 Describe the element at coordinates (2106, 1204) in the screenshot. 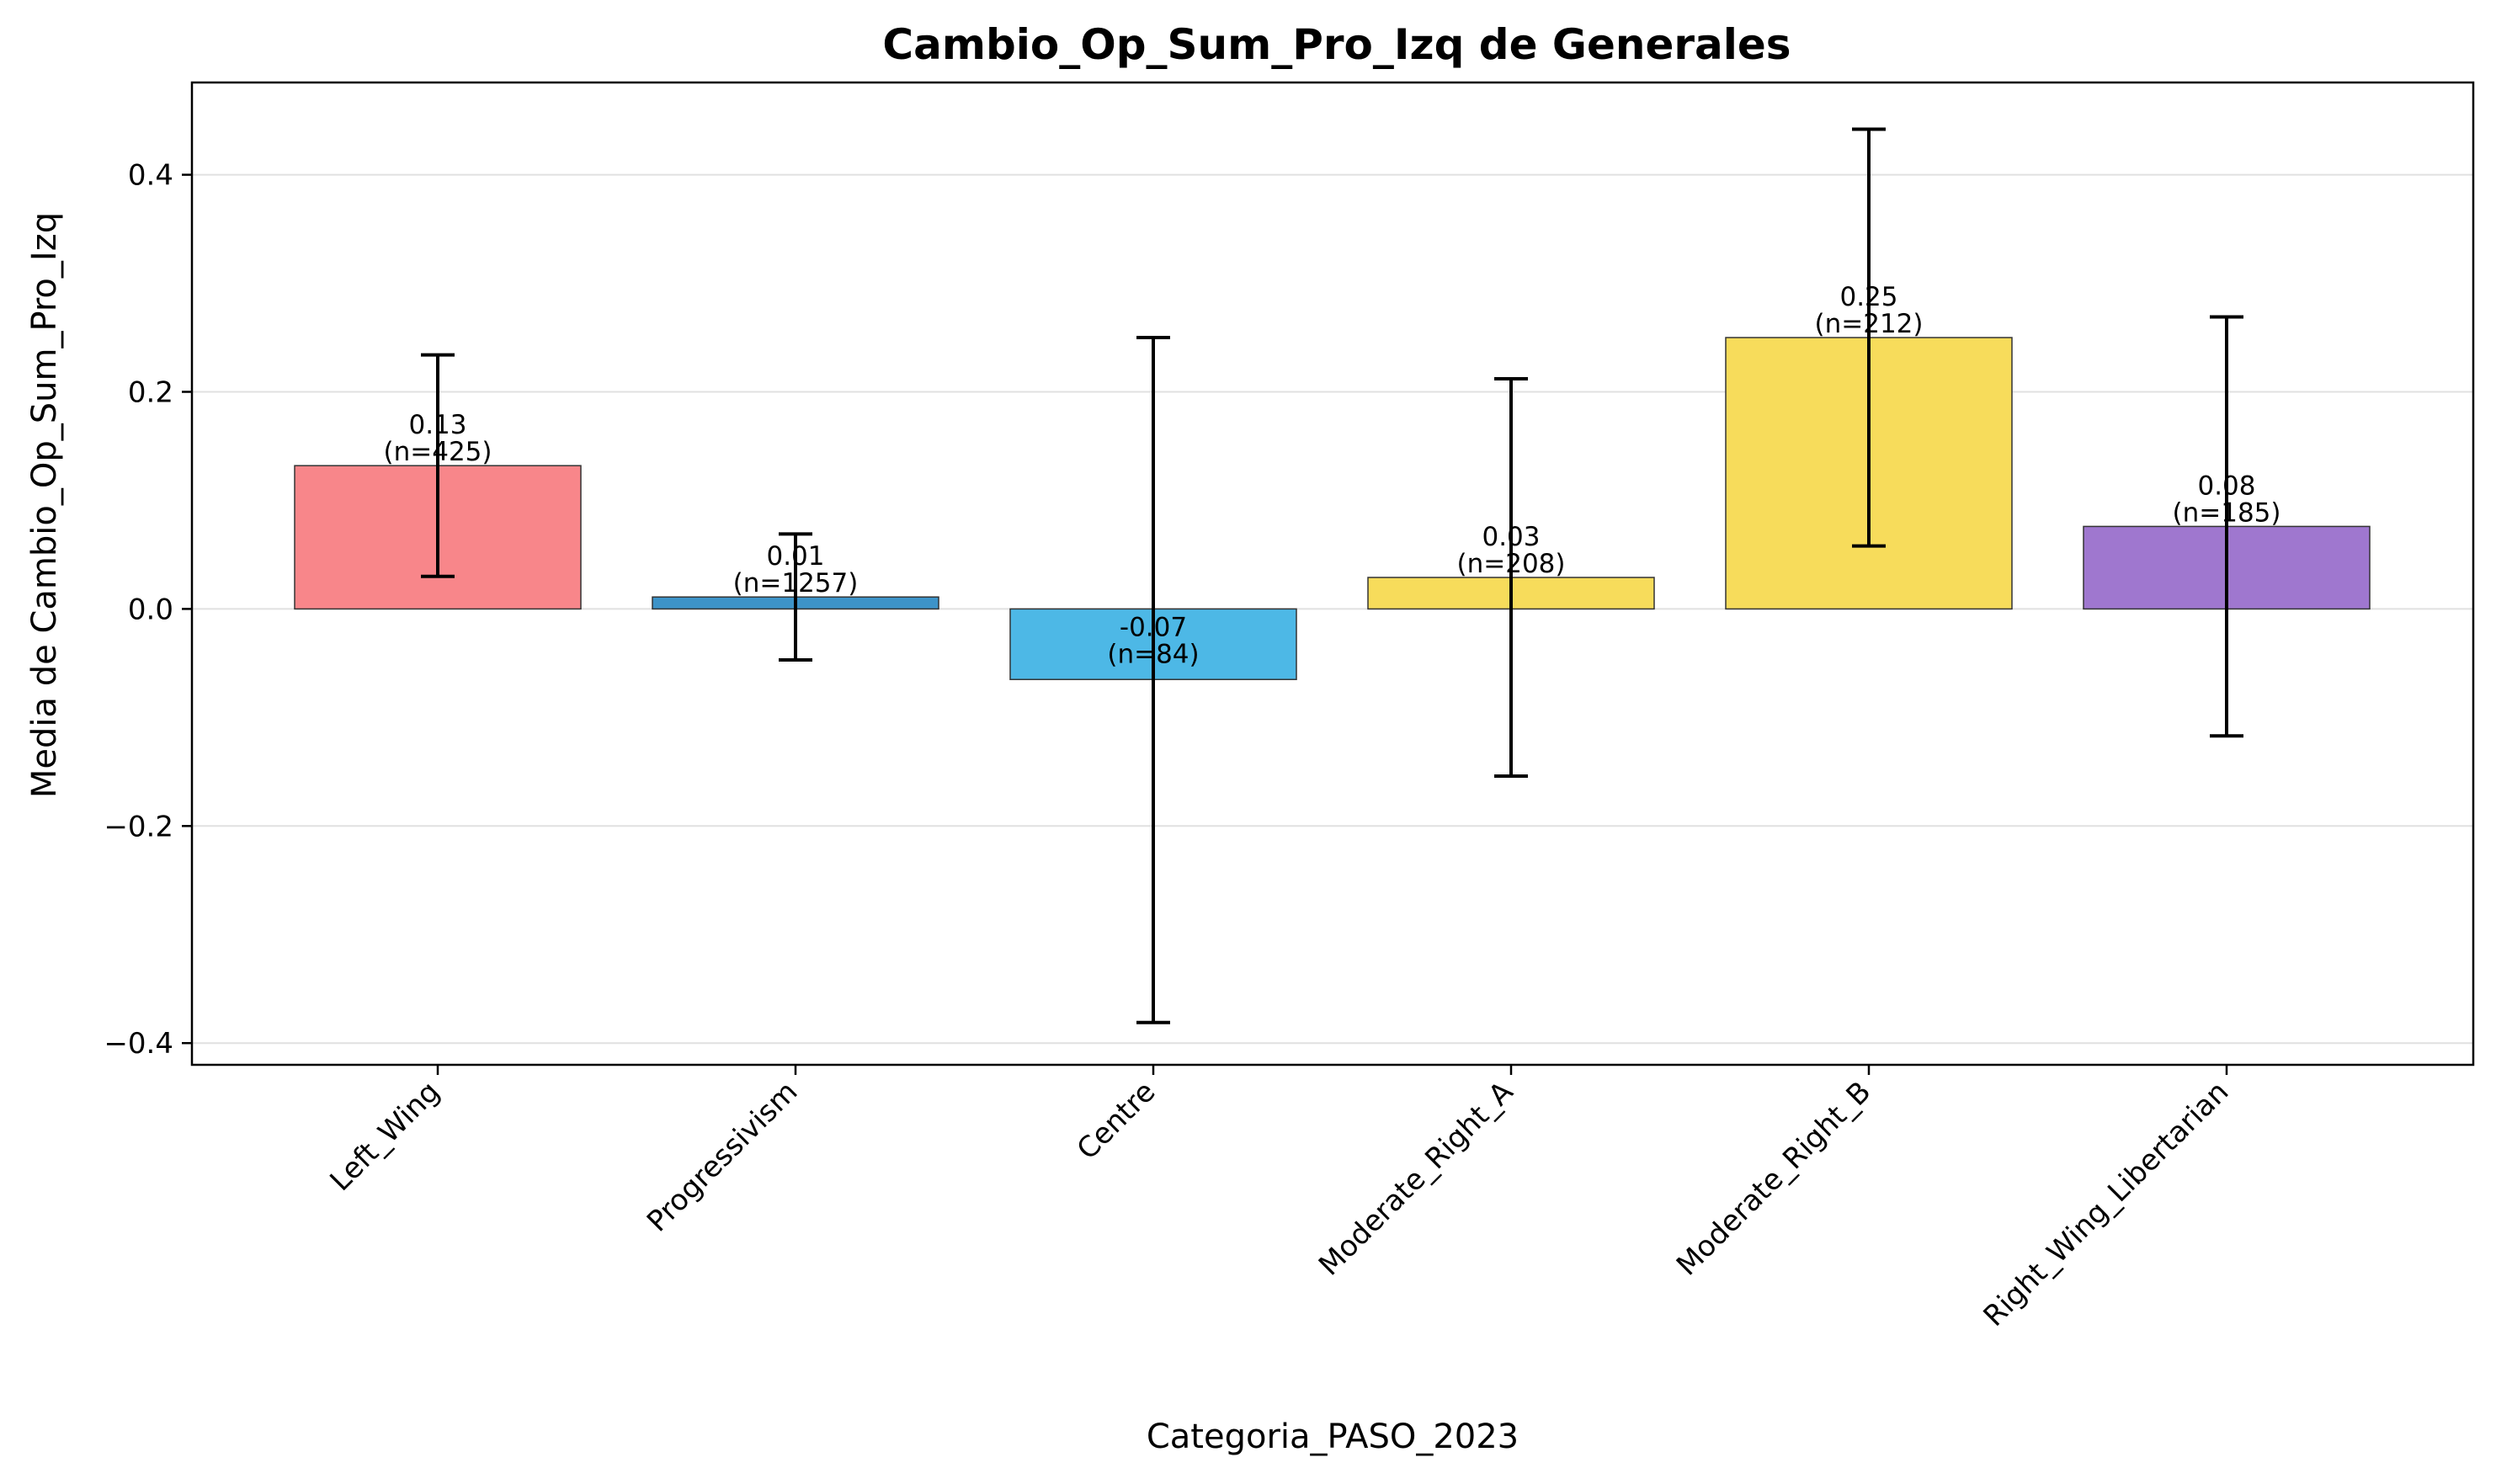

I see `x-tick-label: Right_Wing_Libertarian` at that location.